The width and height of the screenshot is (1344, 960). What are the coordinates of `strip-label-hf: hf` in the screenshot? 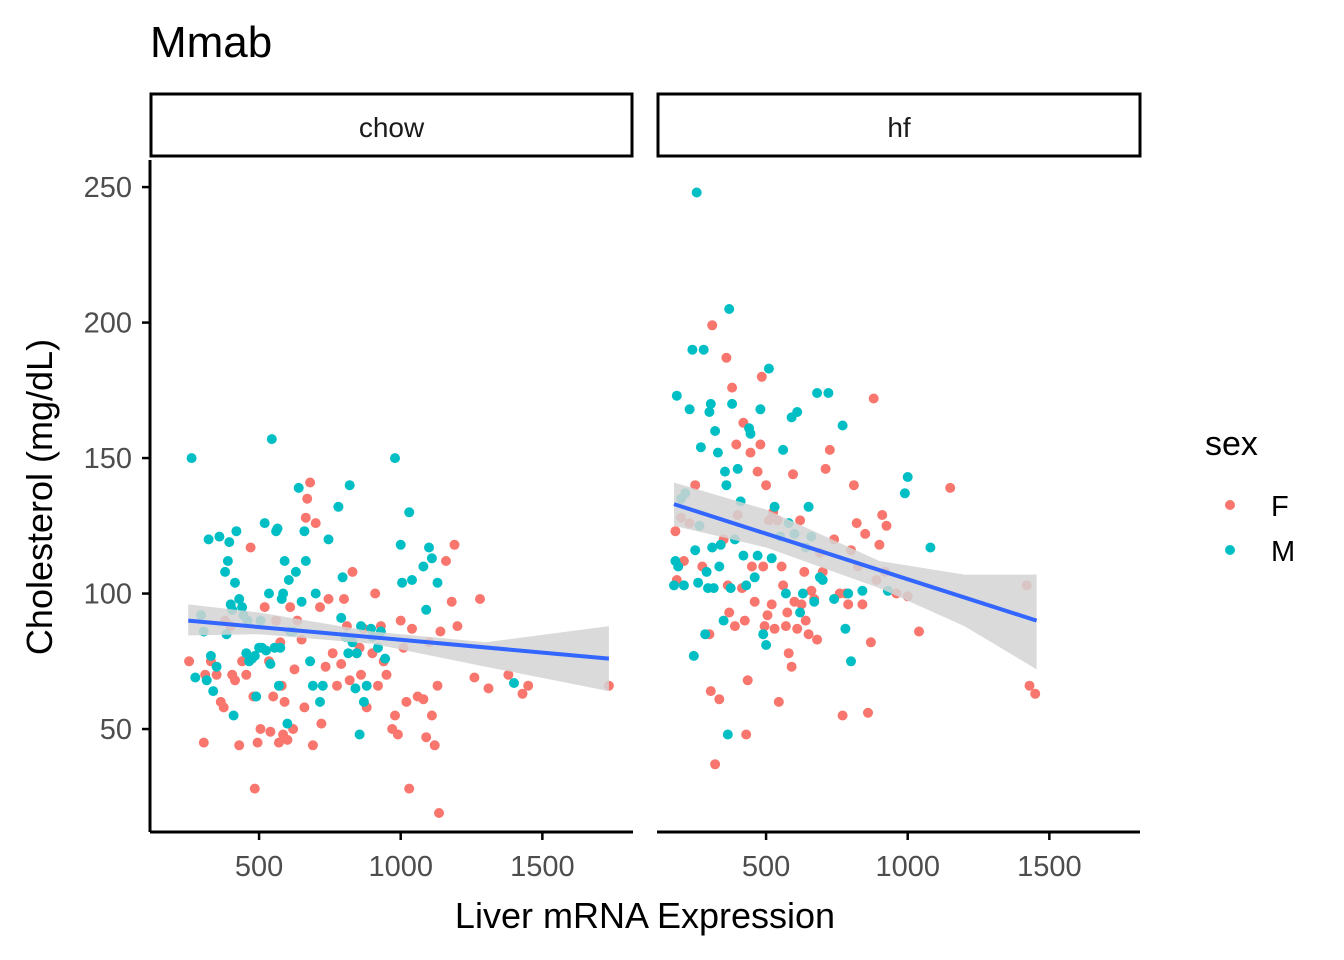 It's located at (899, 127).